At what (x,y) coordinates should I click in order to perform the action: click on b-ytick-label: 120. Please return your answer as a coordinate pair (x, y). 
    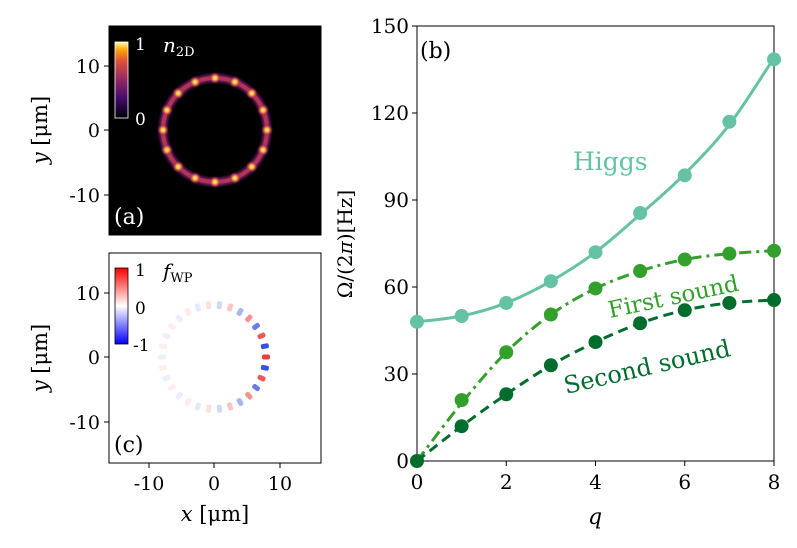
    Looking at the image, I should click on (390, 113).